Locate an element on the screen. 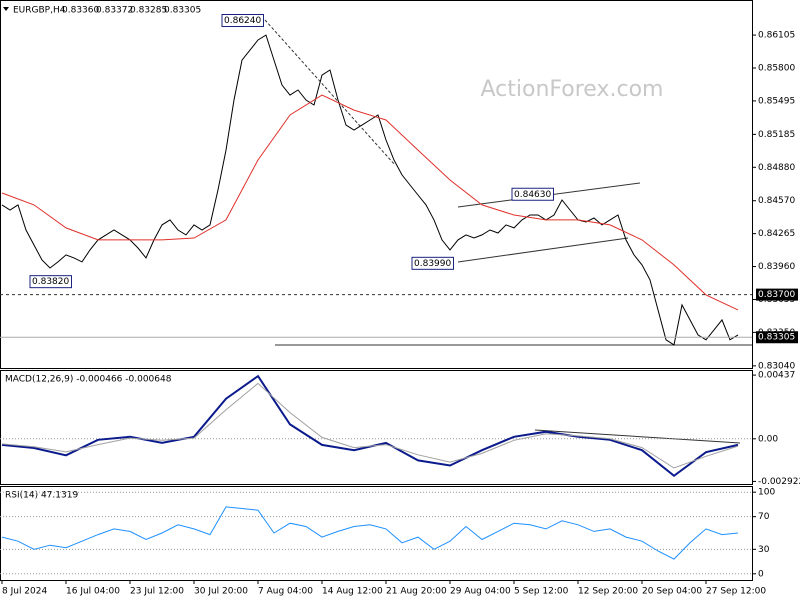 The width and height of the screenshot is (800, 600). y-tick-label: 70 is located at coordinates (764, 517).